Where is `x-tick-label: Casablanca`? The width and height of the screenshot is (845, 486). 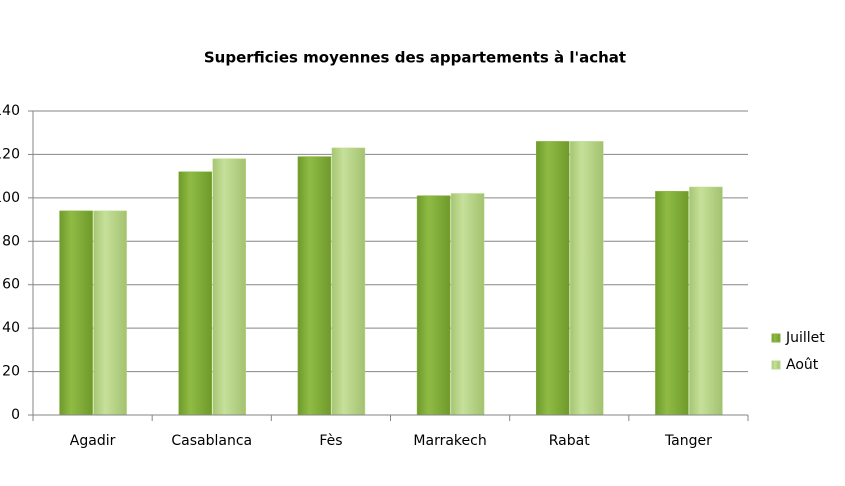 x-tick-label: Casablanca is located at coordinates (211, 441).